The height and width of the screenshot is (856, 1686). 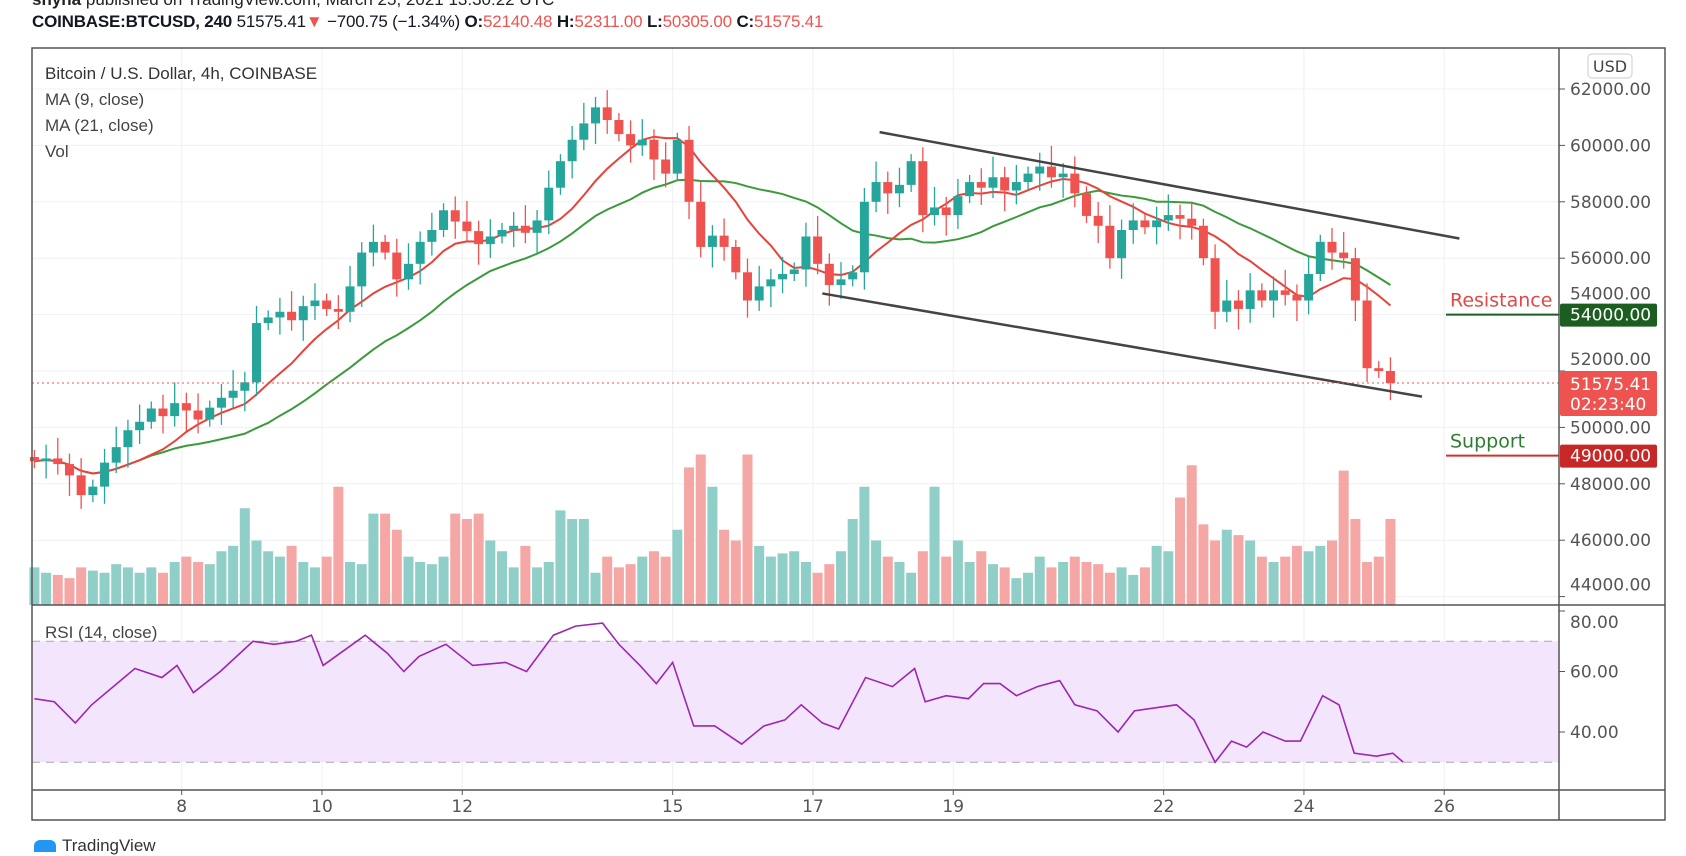 I want to click on legend-rsi: RSI (14, close), so click(x=101, y=632).